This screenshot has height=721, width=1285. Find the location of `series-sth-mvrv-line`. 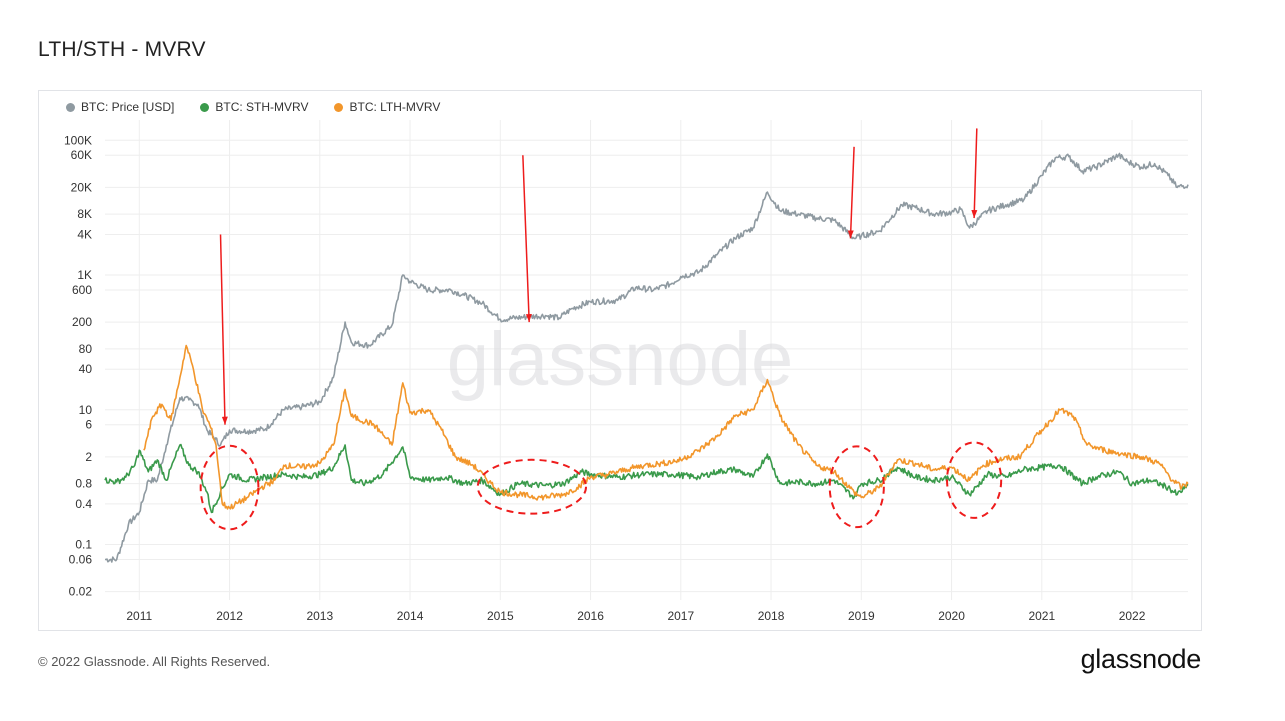

series-sth-mvrv-line is located at coordinates (646, 478).